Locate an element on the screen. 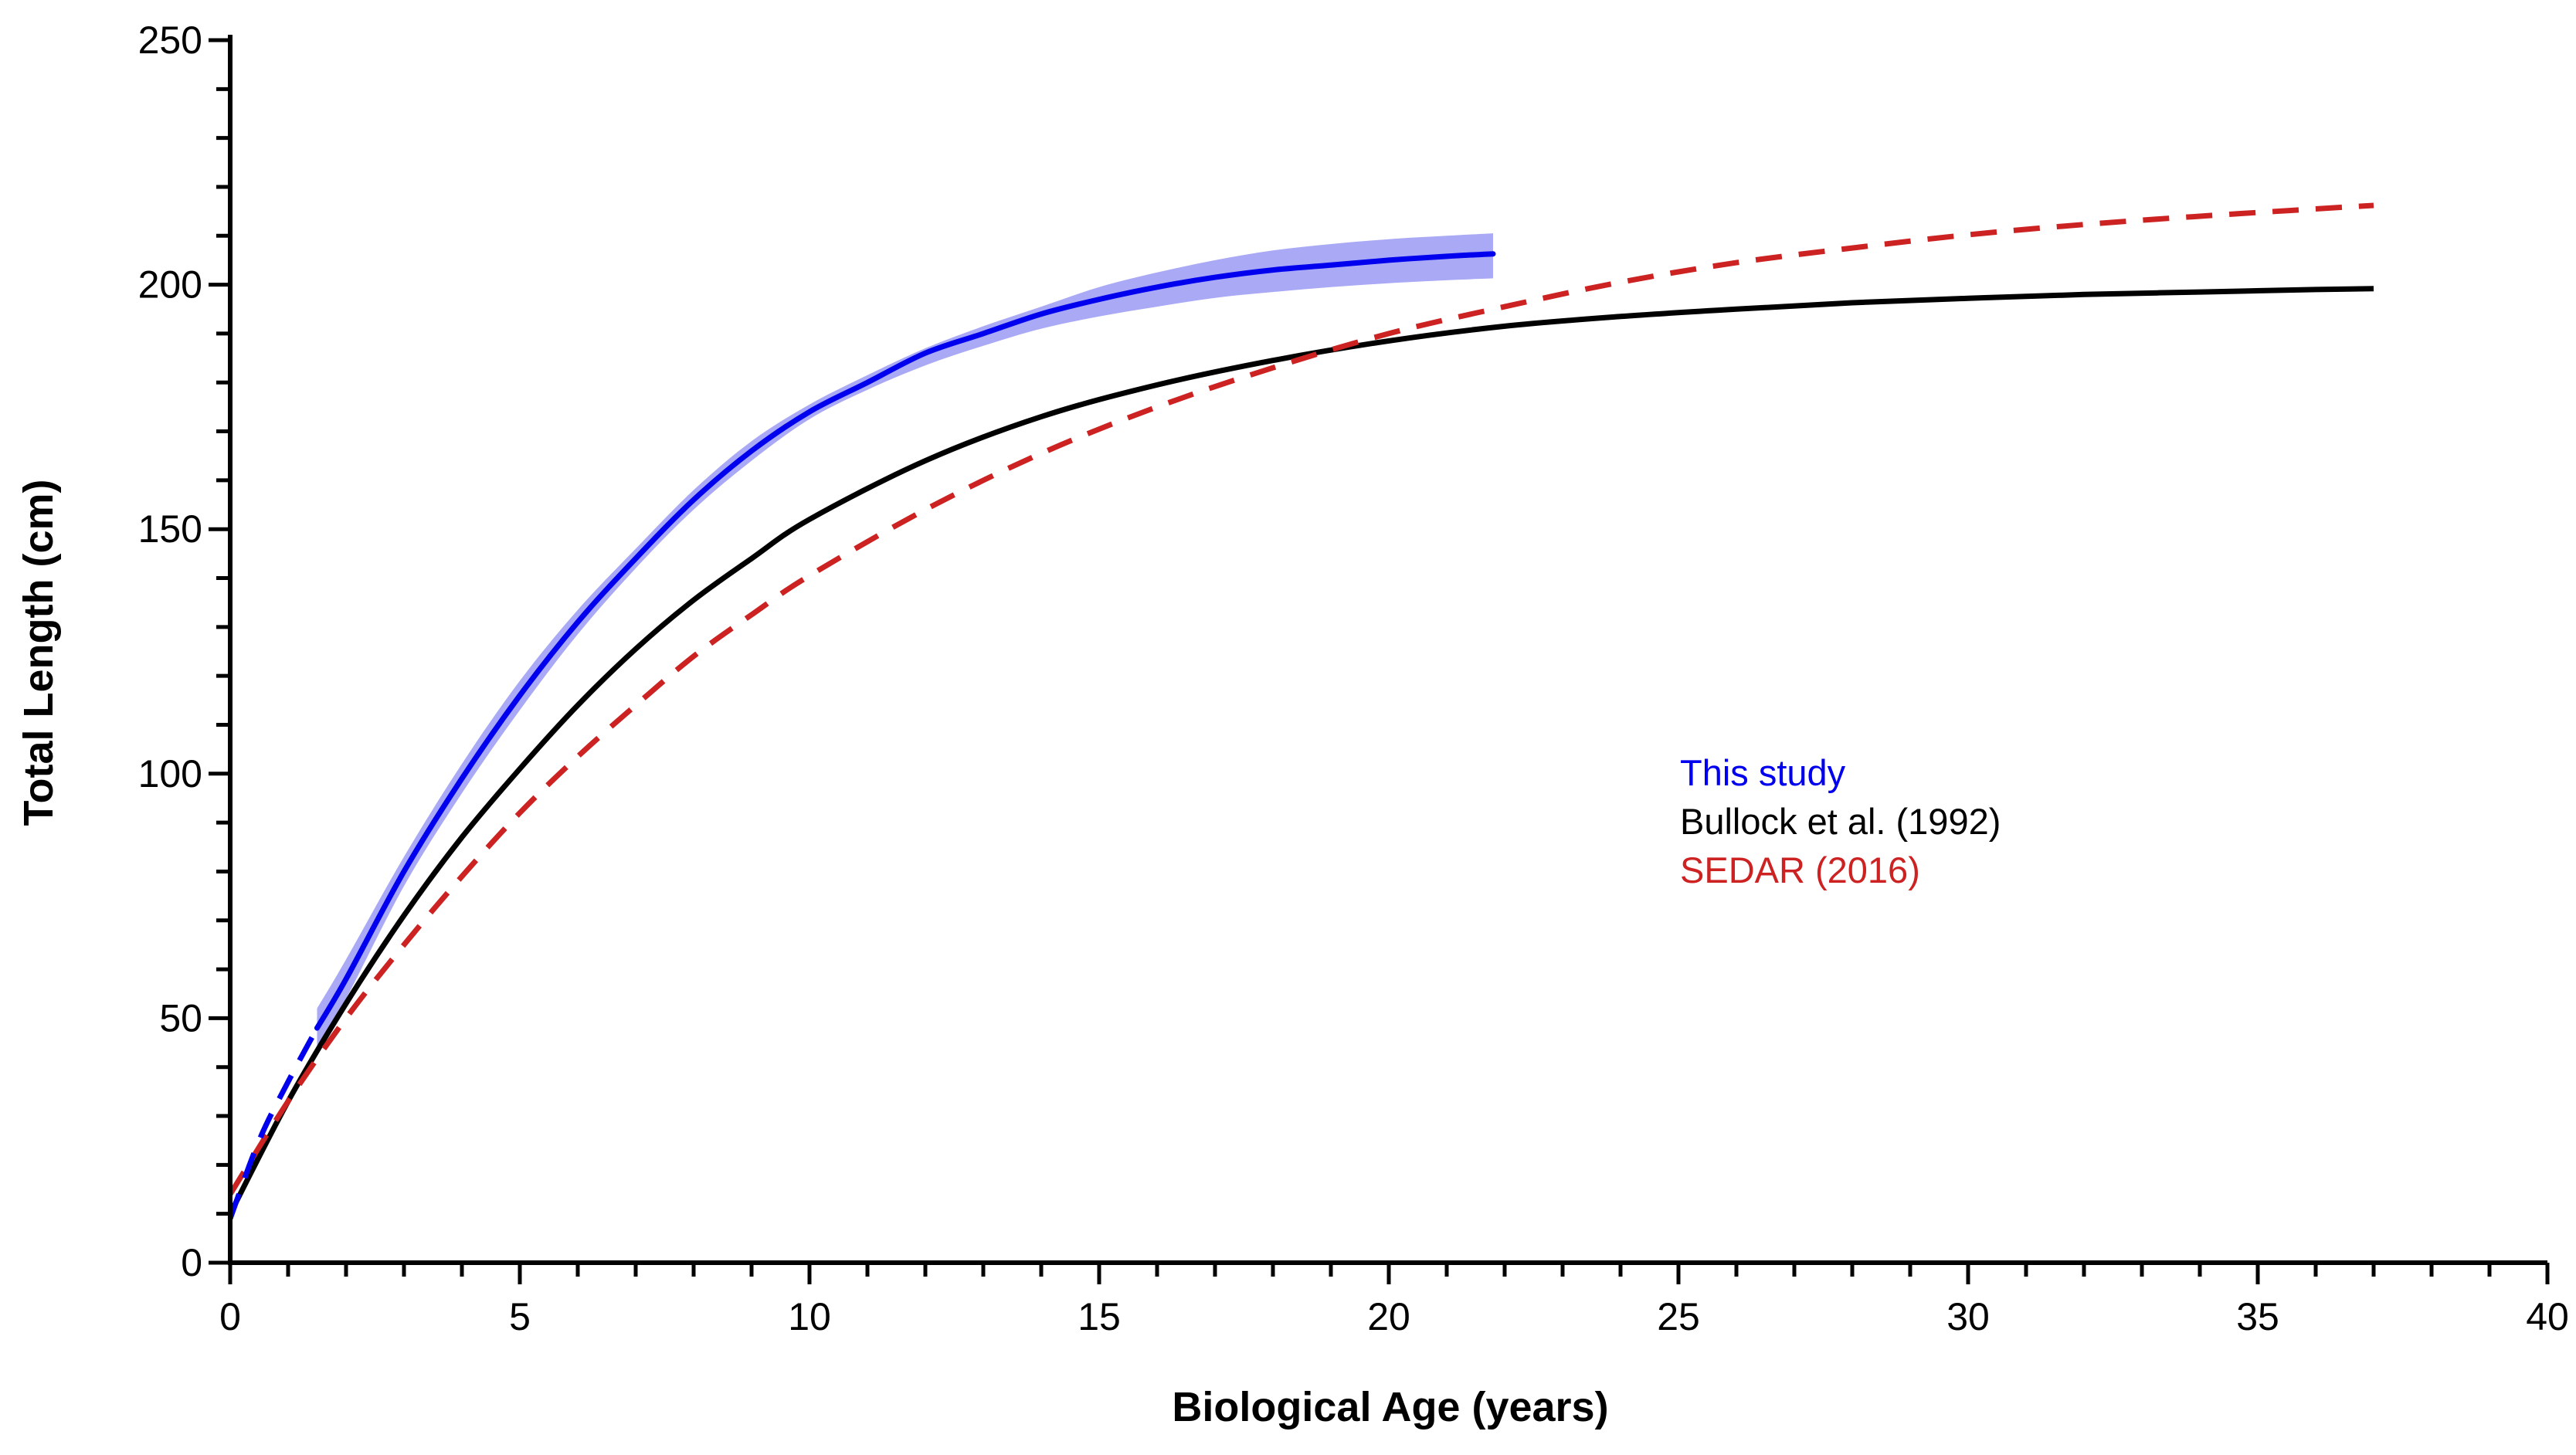 This screenshot has height=1455, width=2576. x-tick-label: 35 is located at coordinates (2257, 1316).